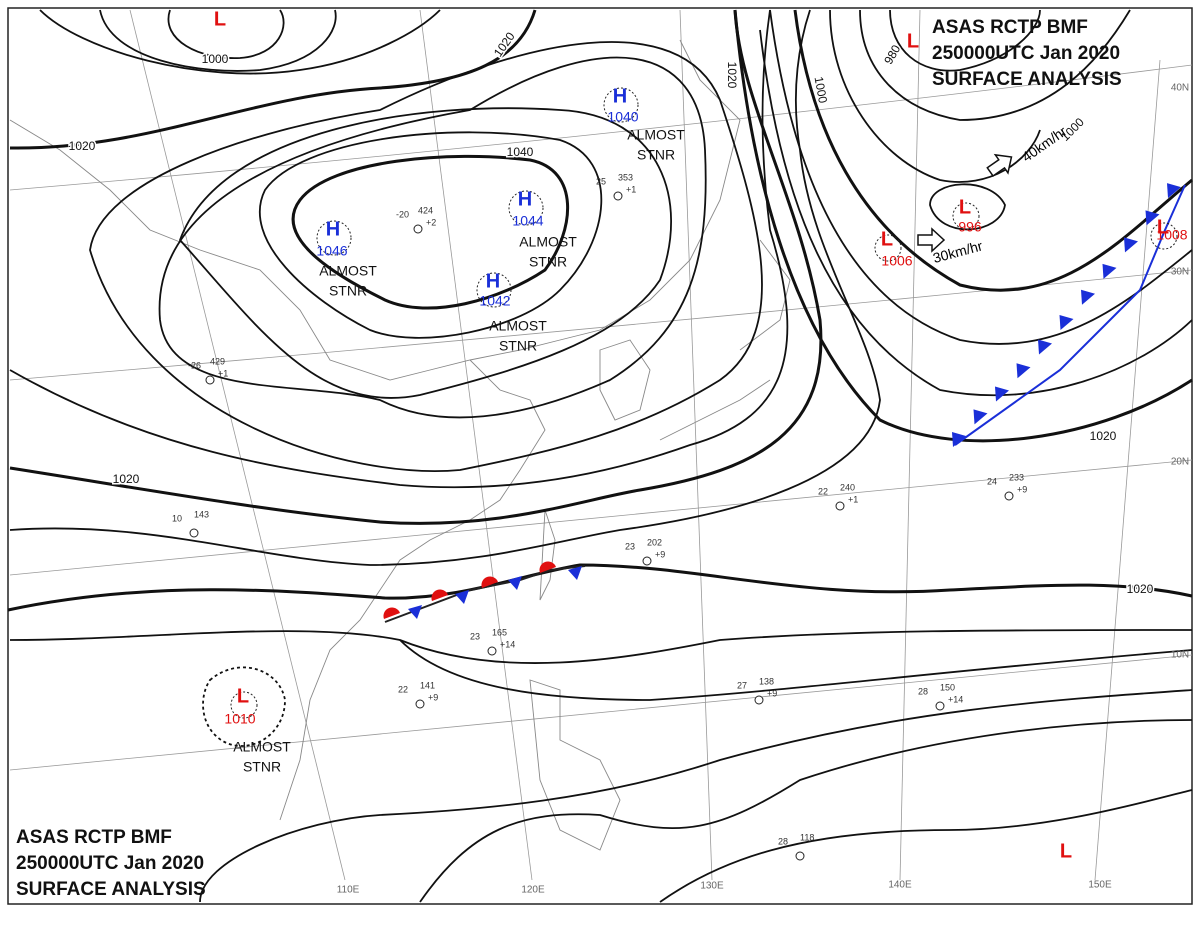 The image size is (1200, 925). I want to click on station-tendency: +14, so click(955, 699).